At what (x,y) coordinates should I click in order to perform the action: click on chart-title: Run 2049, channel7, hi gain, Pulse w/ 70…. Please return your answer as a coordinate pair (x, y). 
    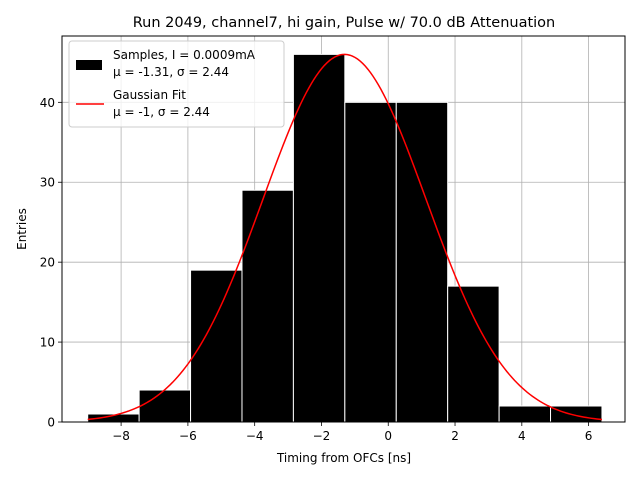
    Looking at the image, I should click on (344, 23).